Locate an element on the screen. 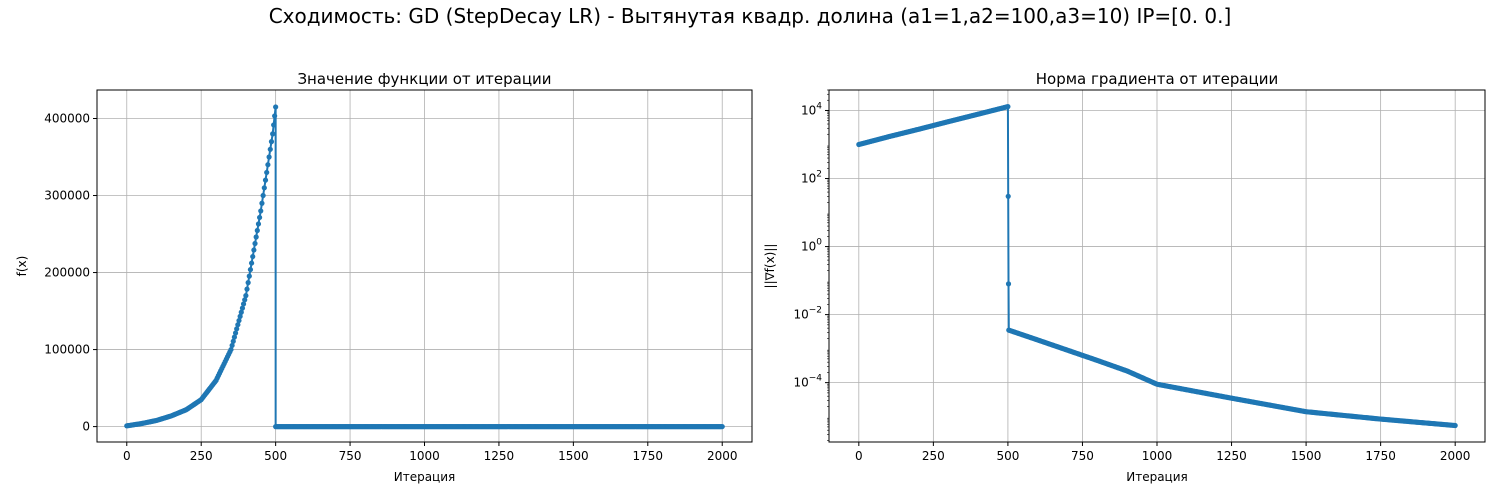  y-tick-label: 0 is located at coordinates (86, 427).